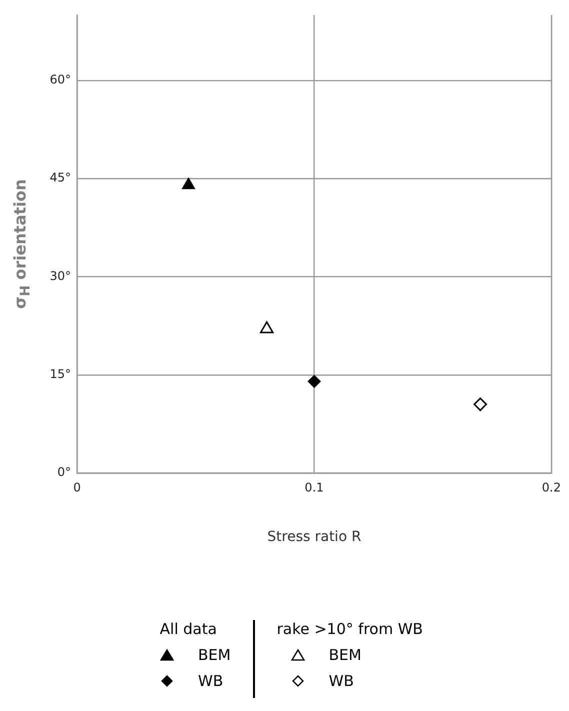 The width and height of the screenshot is (569, 711). I want to click on x-tick-label: 0, so click(77, 487).